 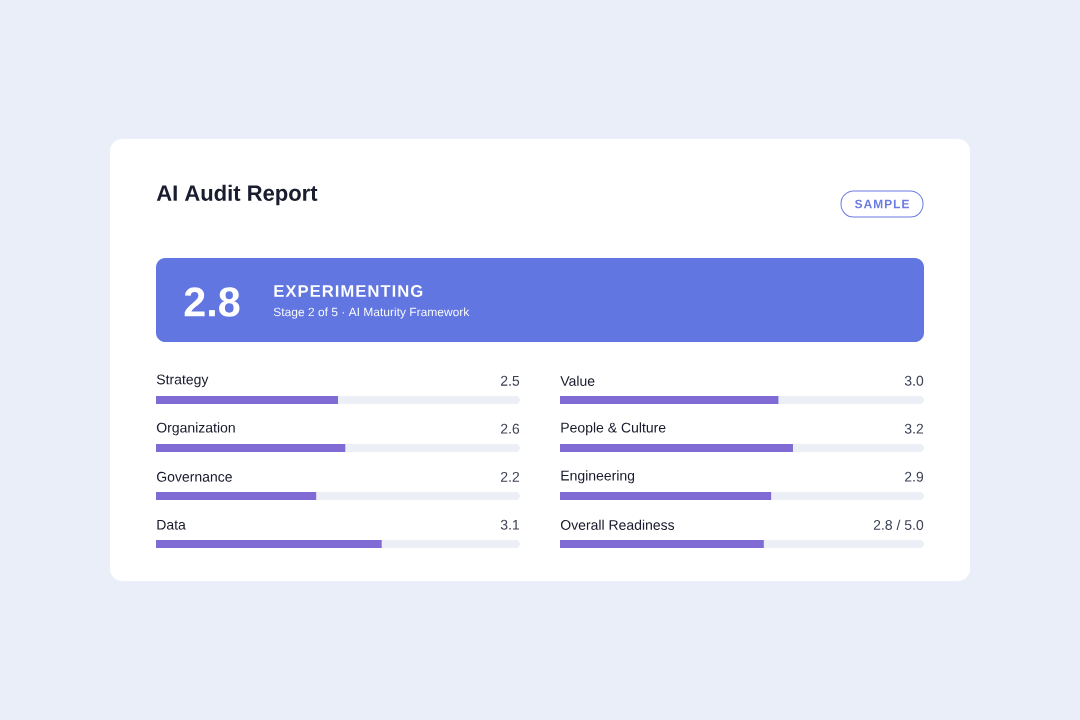 What do you see at coordinates (898, 524) in the screenshot?
I see `data-label: 2.8 / 5.0` at bounding box center [898, 524].